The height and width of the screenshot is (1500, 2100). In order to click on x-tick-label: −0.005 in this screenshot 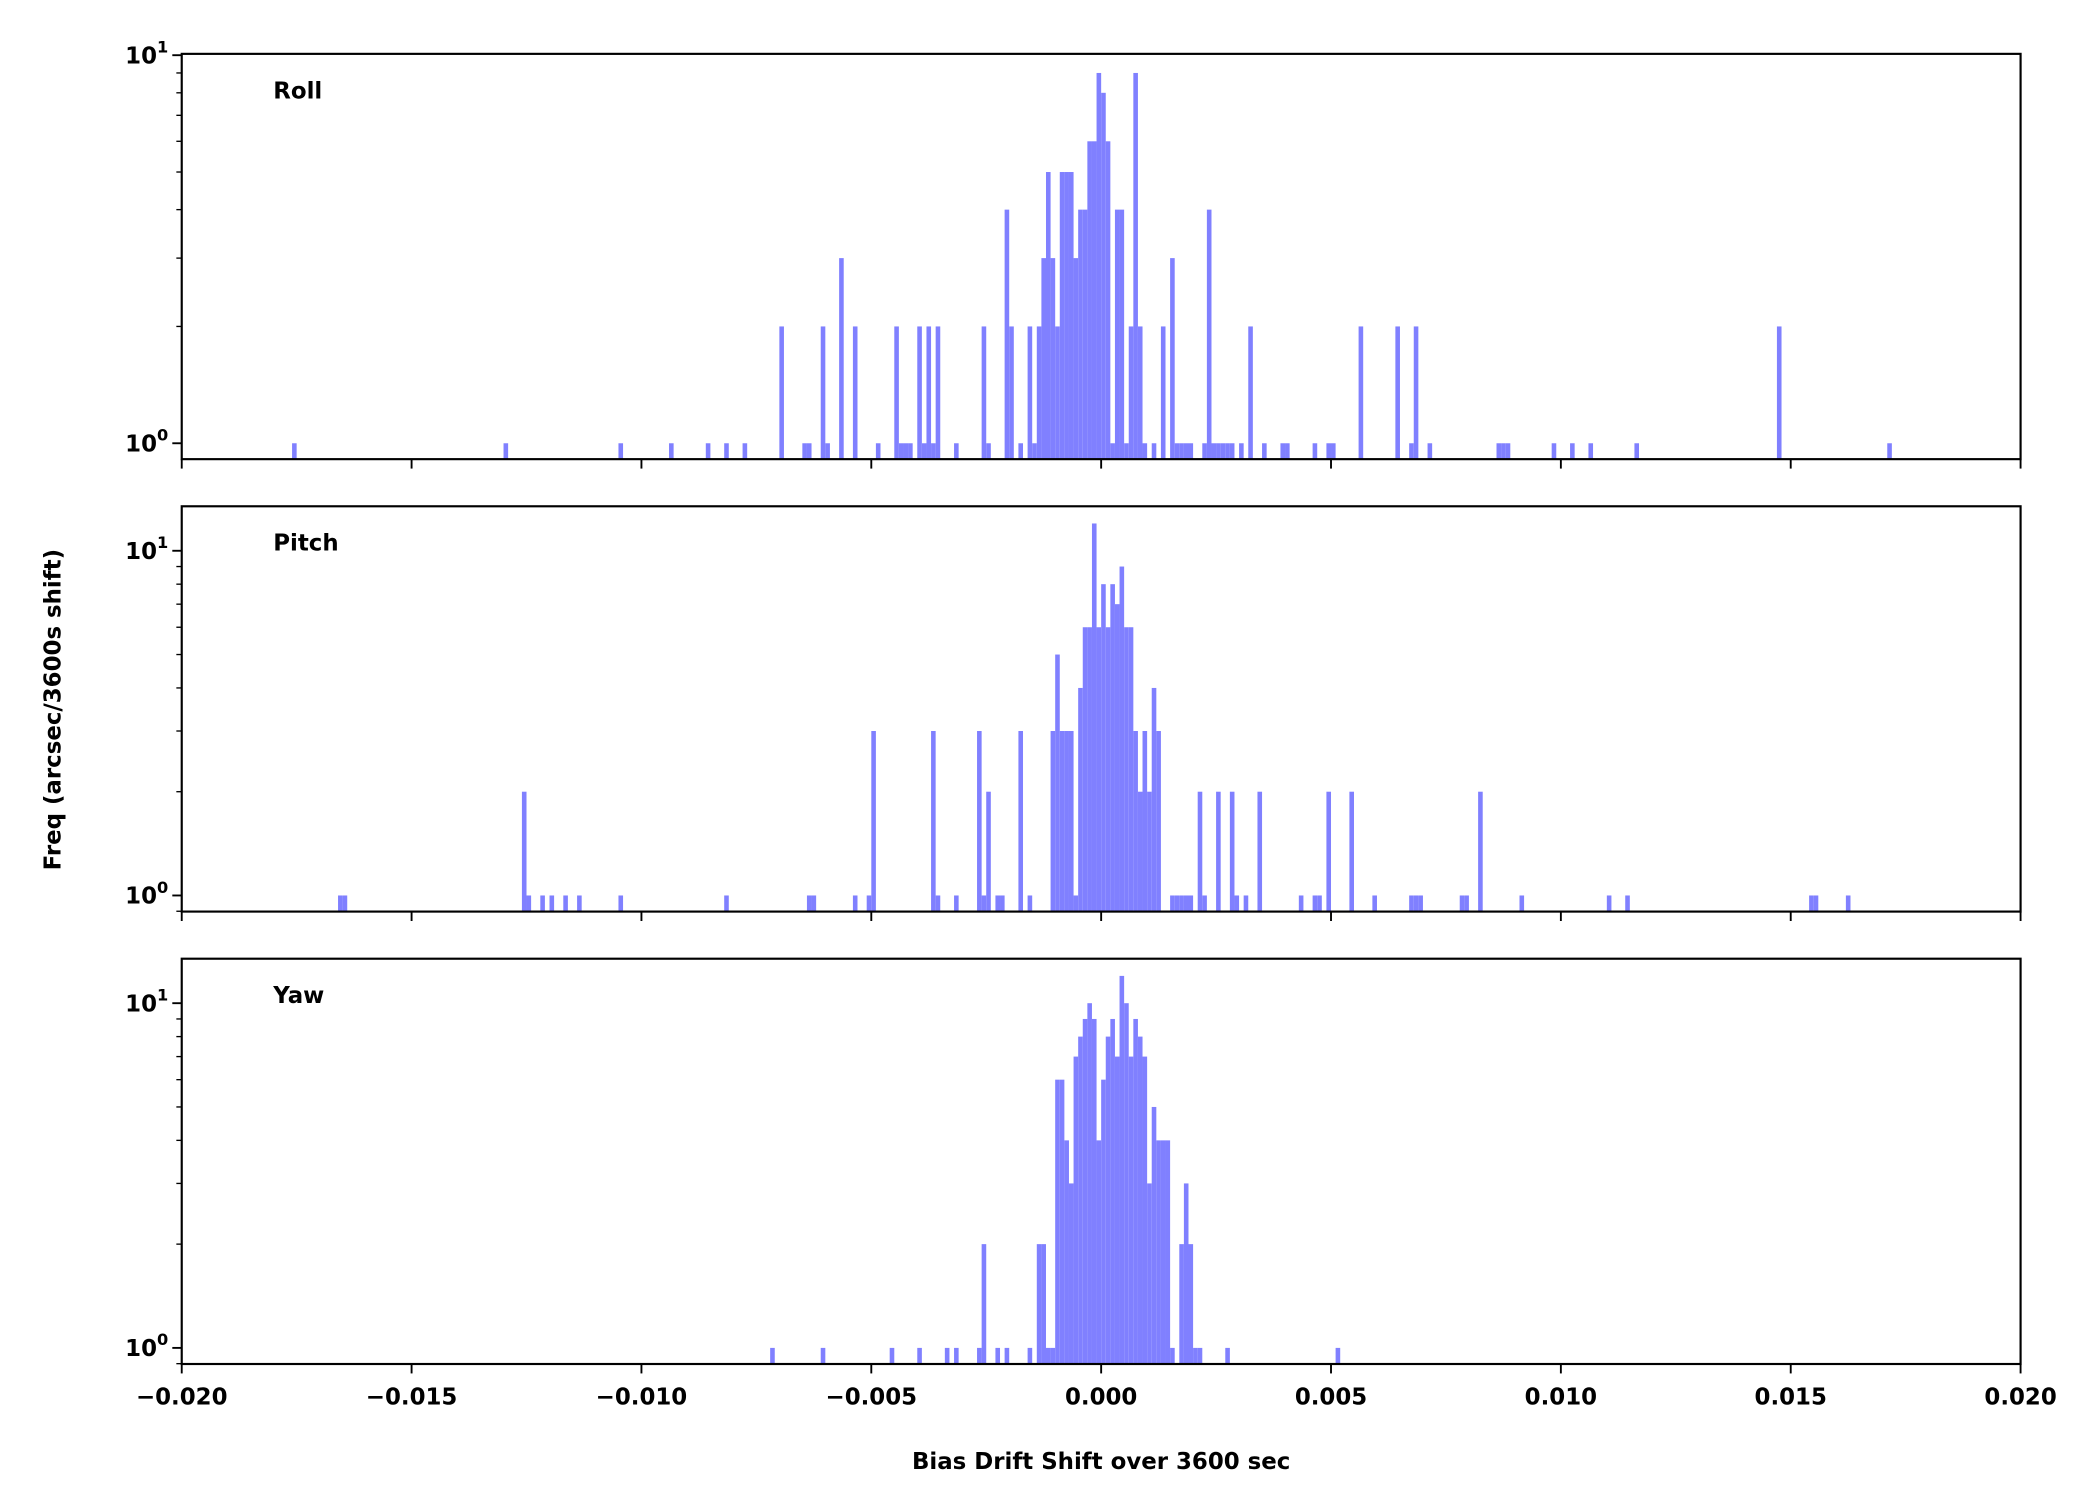, I will do `click(872, 1397)`.